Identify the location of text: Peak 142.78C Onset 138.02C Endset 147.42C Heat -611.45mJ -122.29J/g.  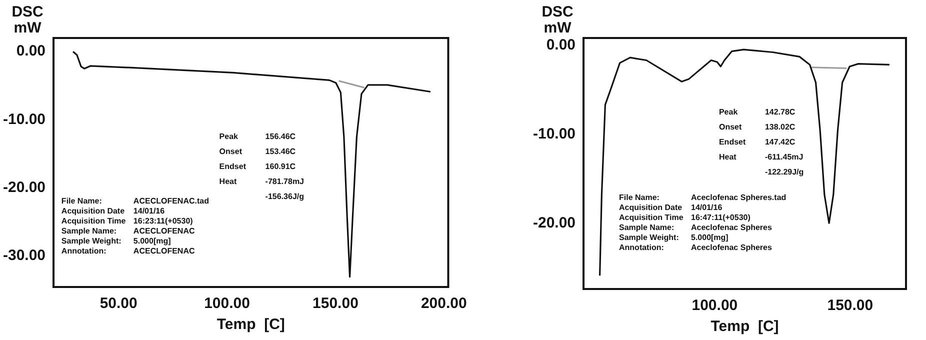
(761, 141).